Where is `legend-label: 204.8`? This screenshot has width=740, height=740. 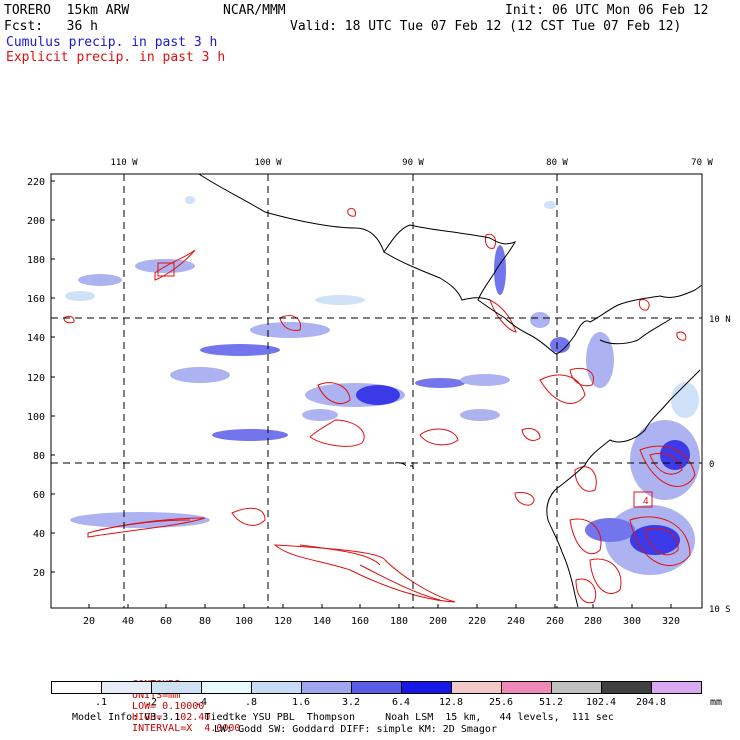
legend-label: 204.8 is located at coordinates (651, 702).